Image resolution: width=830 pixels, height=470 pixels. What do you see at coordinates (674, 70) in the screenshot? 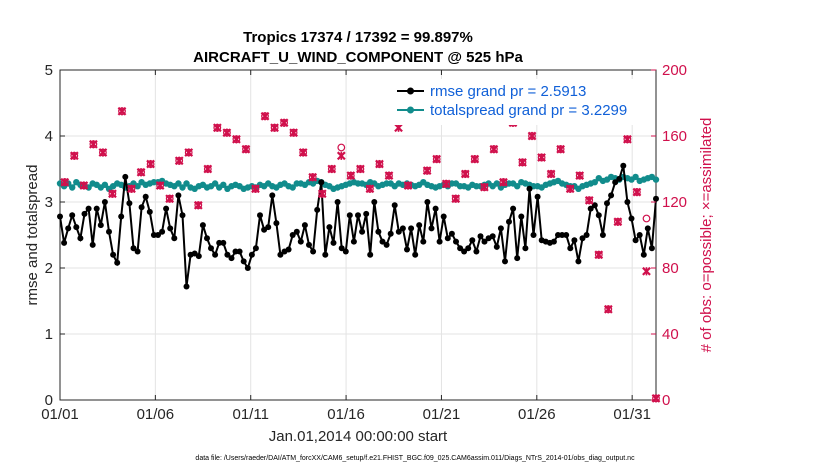
I see `y-right-tick-label: 200` at bounding box center [674, 70].